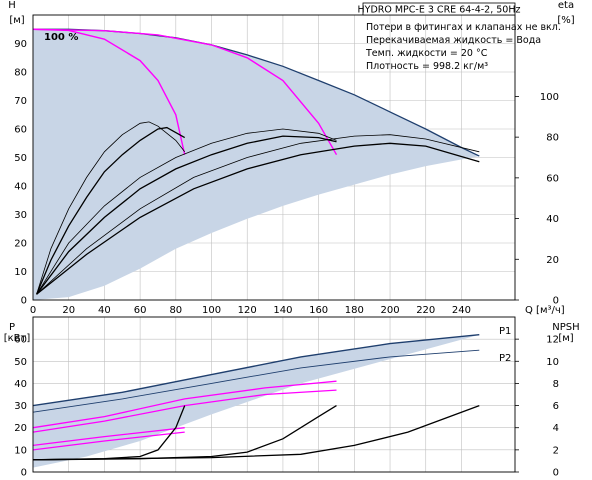  What do you see at coordinates (556, 473) in the screenshot?
I see `power-y2-tick-label: 0` at bounding box center [556, 473].